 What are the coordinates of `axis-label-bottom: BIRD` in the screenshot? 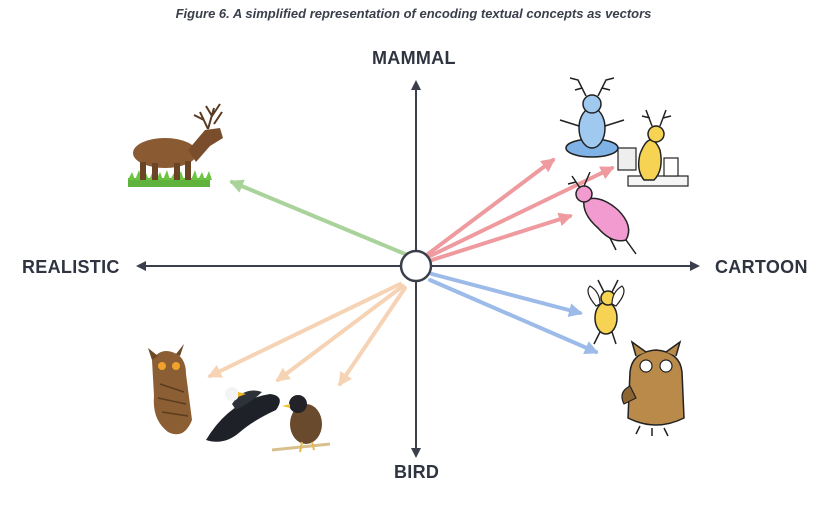 It's located at (417, 472).